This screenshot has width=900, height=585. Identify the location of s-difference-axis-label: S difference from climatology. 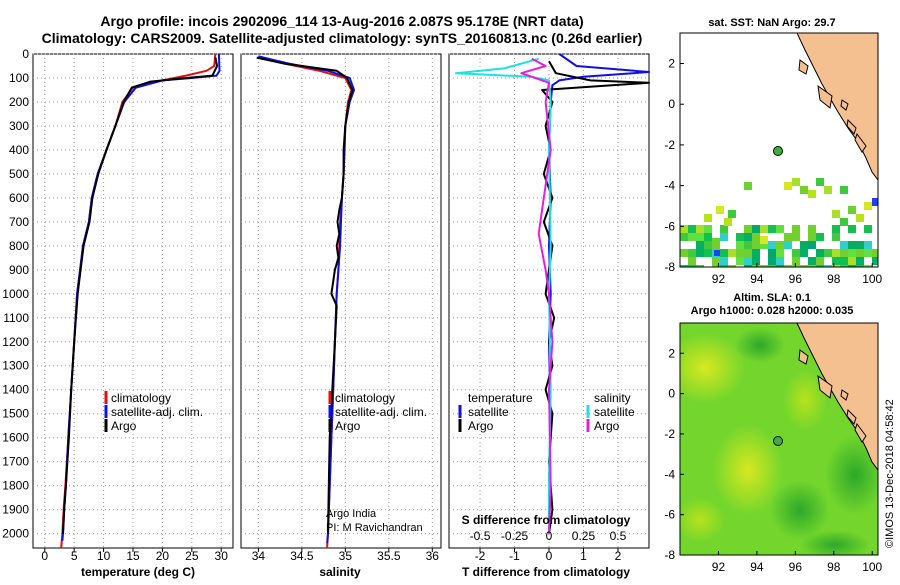
(546, 520).